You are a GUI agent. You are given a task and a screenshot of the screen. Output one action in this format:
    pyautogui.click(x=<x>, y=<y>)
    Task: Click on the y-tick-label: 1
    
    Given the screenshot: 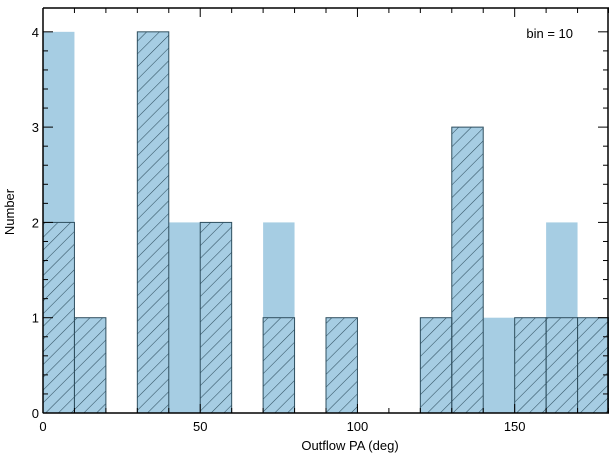 What is the action you would take?
    pyautogui.click(x=35, y=318)
    